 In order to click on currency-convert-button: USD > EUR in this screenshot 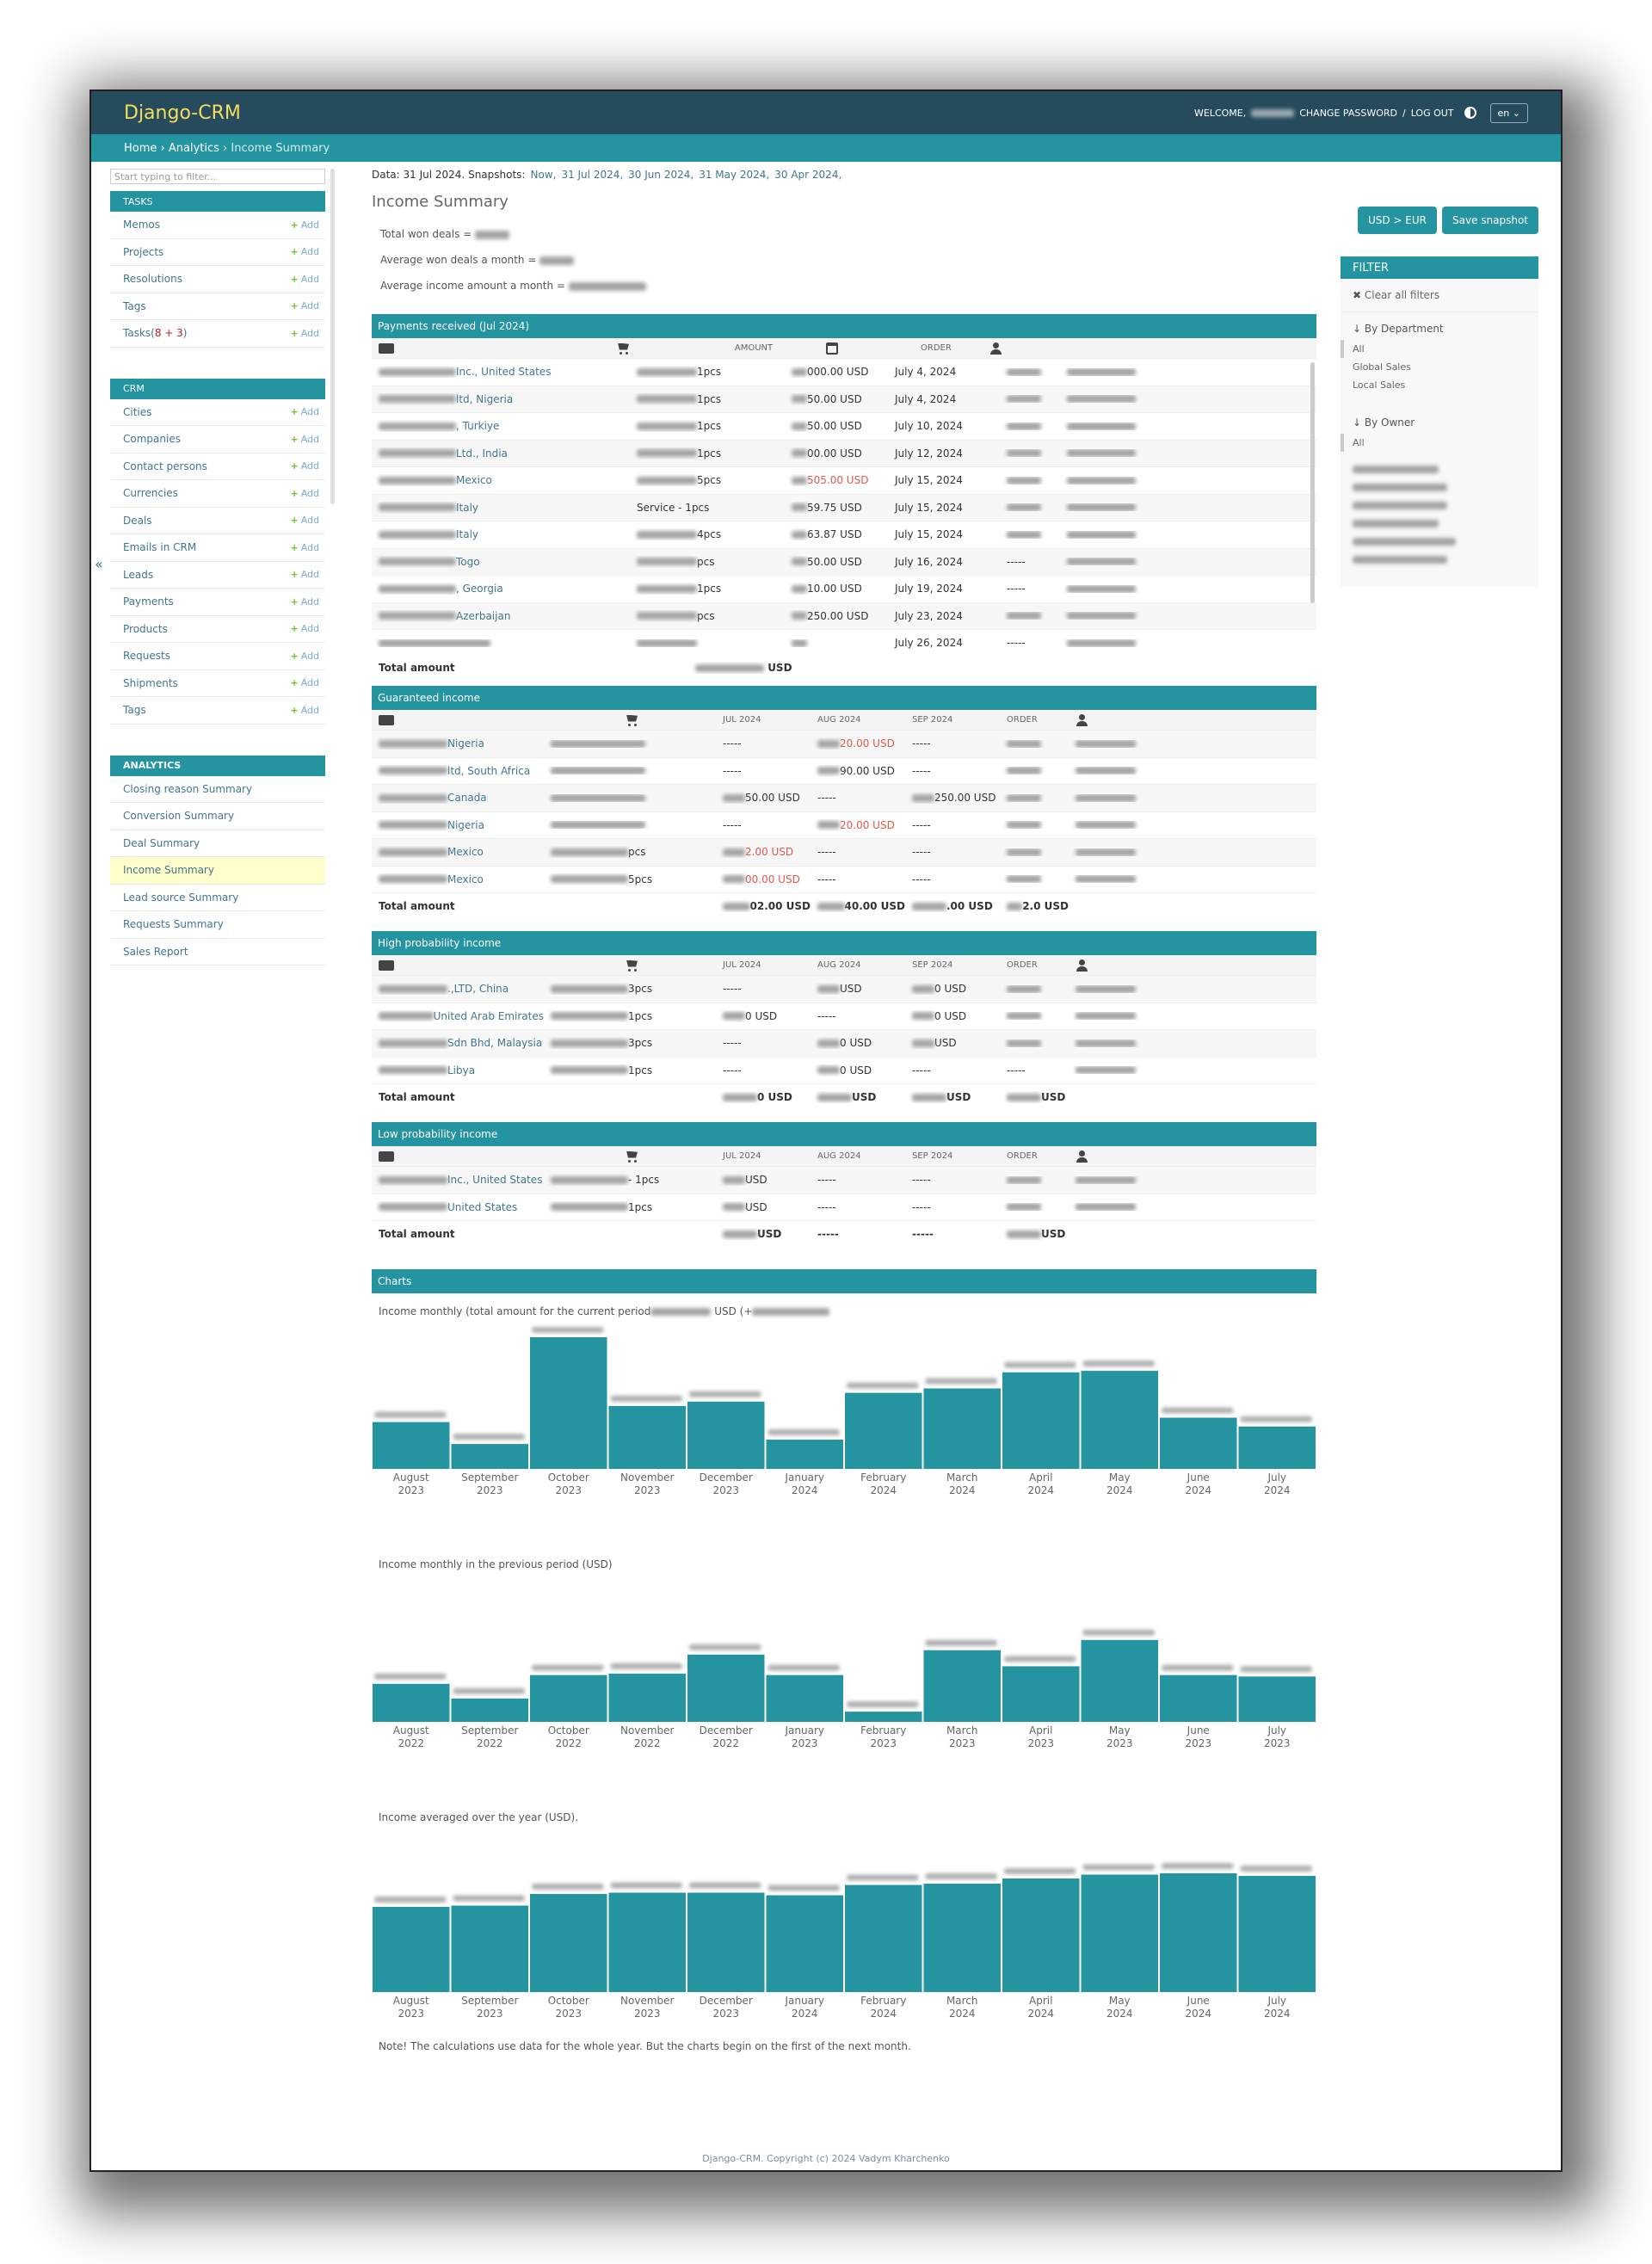, I will do `click(1397, 220)`.